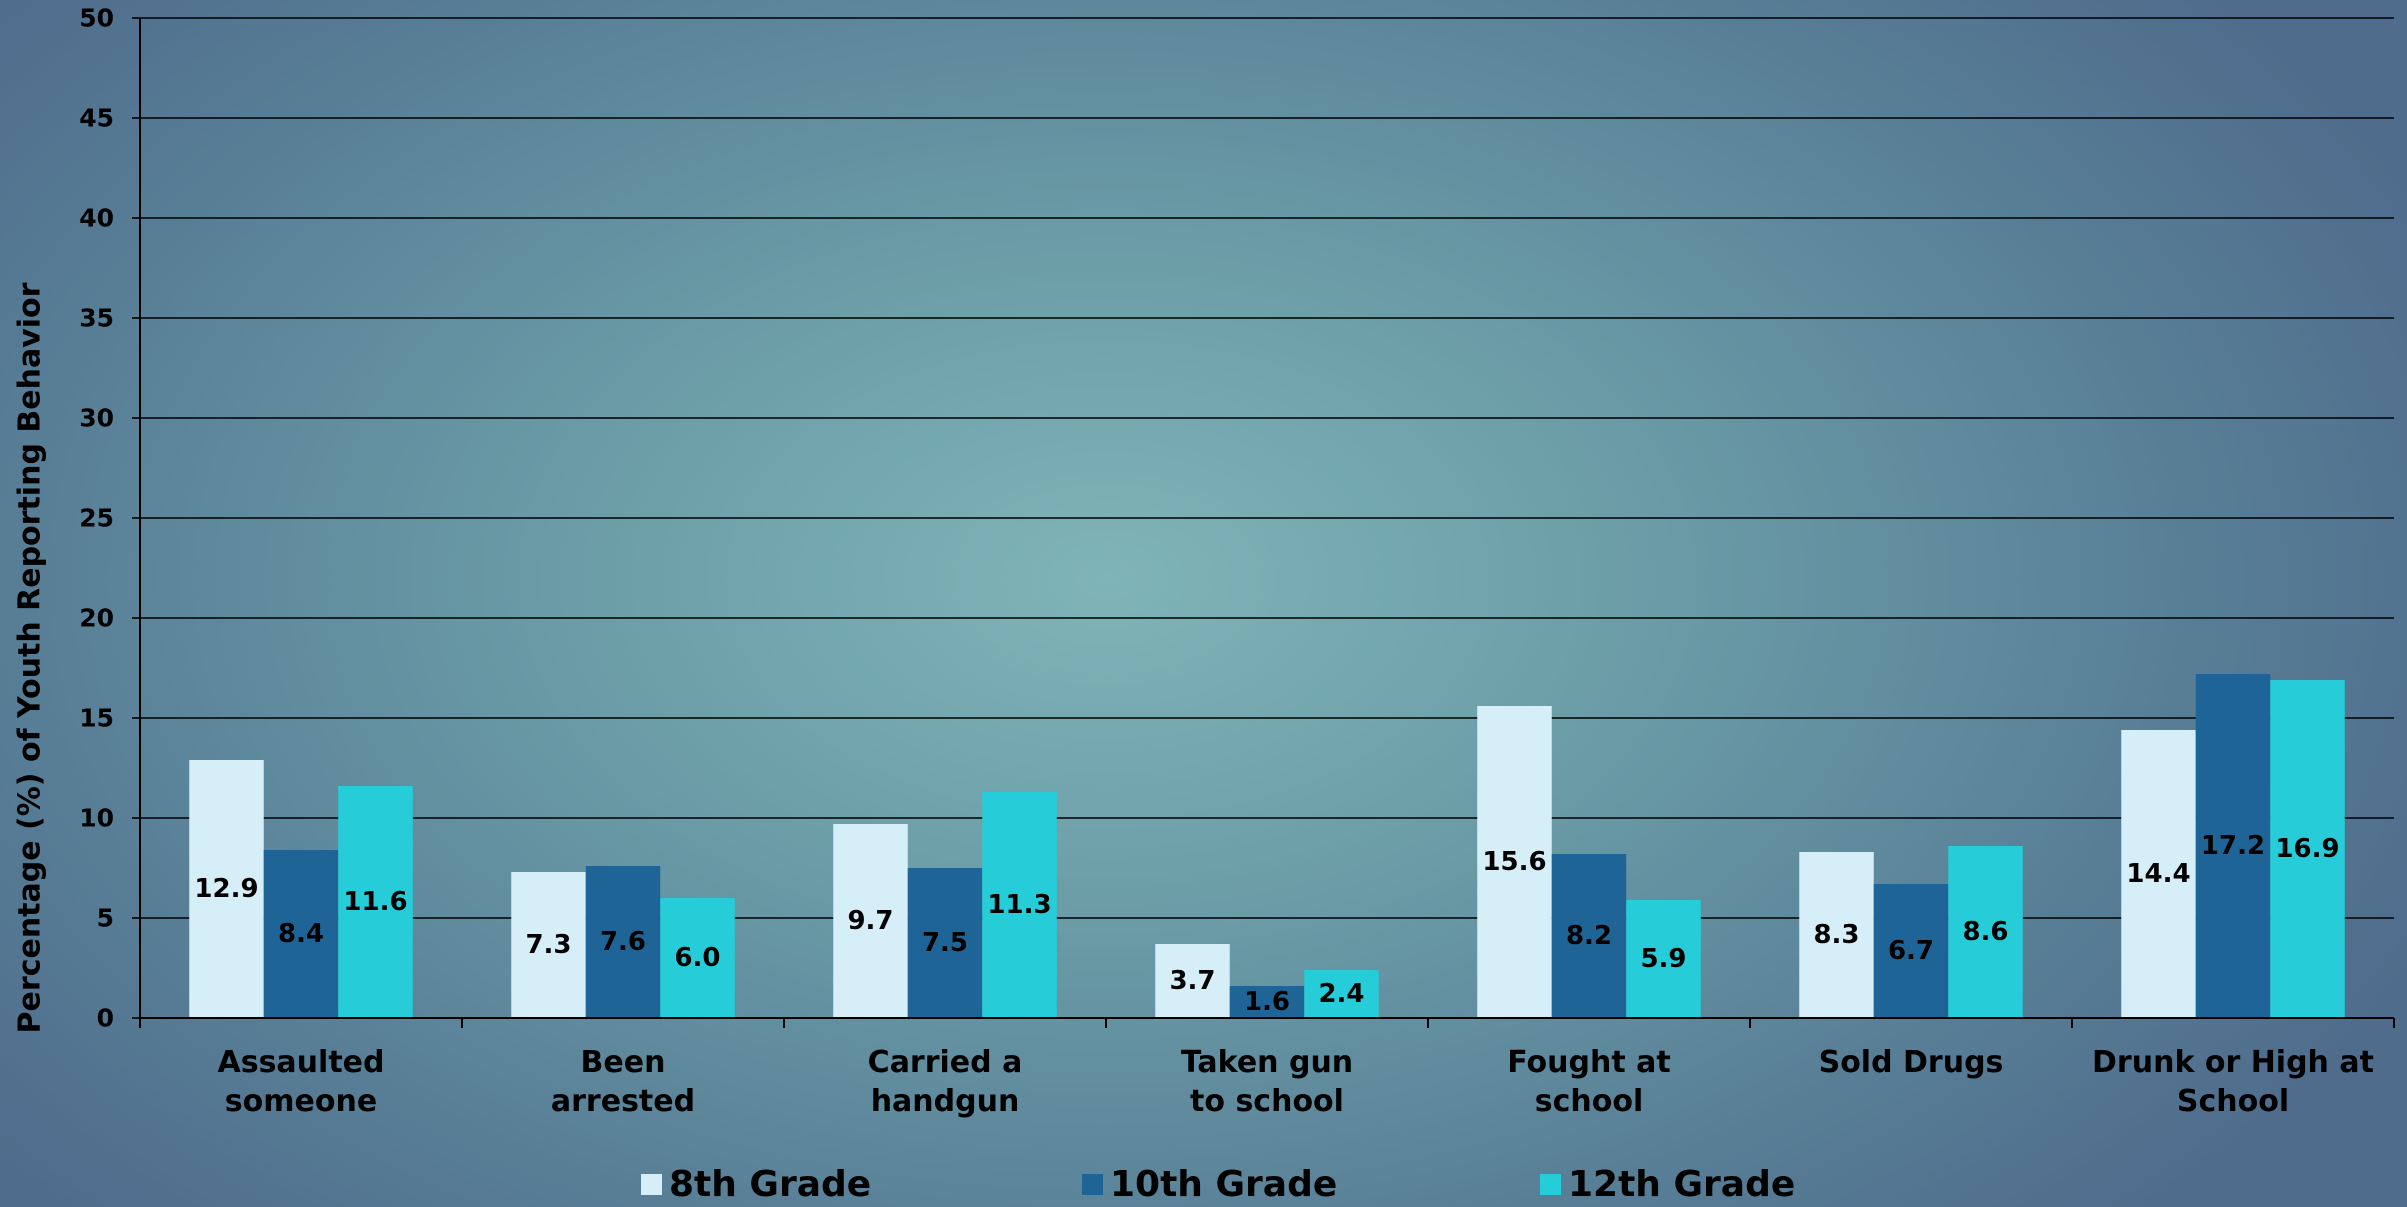 The image size is (2407, 1207). What do you see at coordinates (1588, 1062) in the screenshot?
I see `x-tick-label-line: Fought at` at bounding box center [1588, 1062].